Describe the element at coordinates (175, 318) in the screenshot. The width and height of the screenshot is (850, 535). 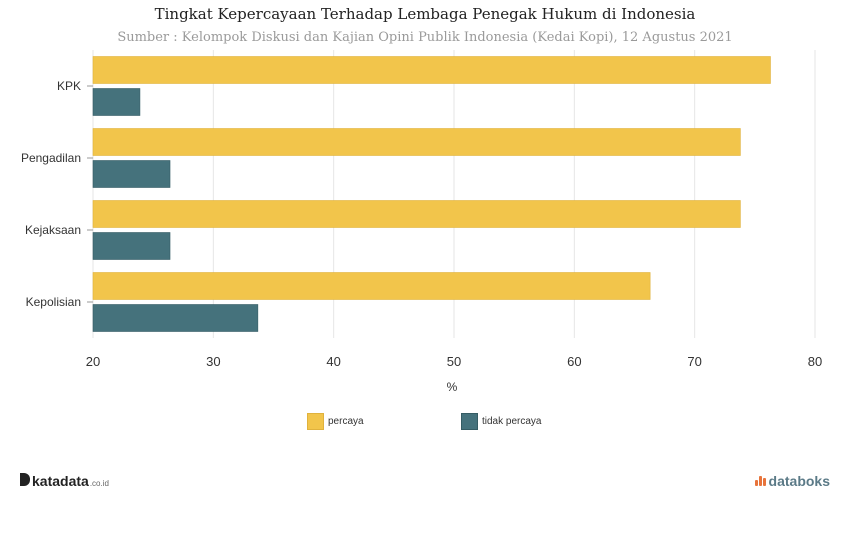
I see `bar-kepolisian-tidak-percaya` at that location.